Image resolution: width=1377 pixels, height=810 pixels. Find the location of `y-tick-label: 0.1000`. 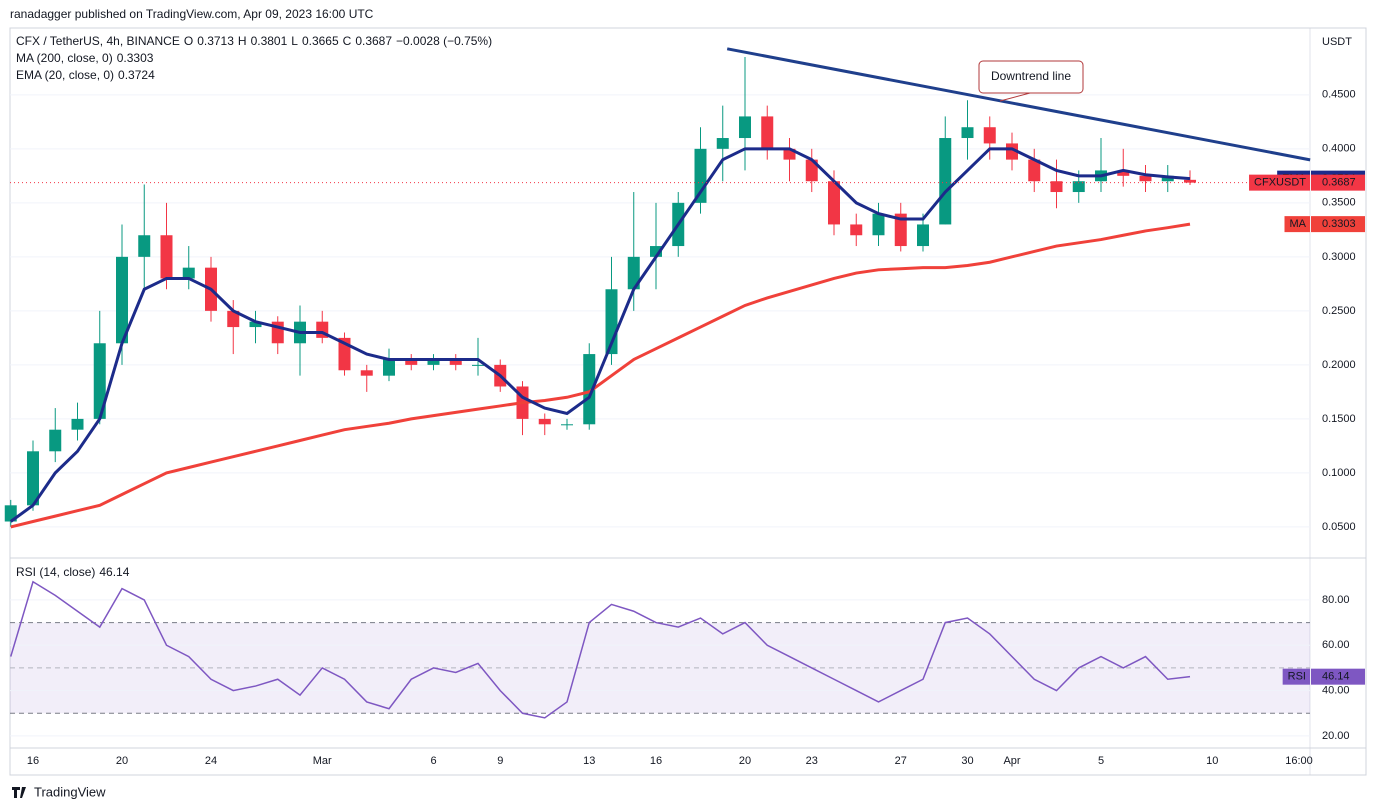

y-tick-label: 0.1000 is located at coordinates (1339, 473).